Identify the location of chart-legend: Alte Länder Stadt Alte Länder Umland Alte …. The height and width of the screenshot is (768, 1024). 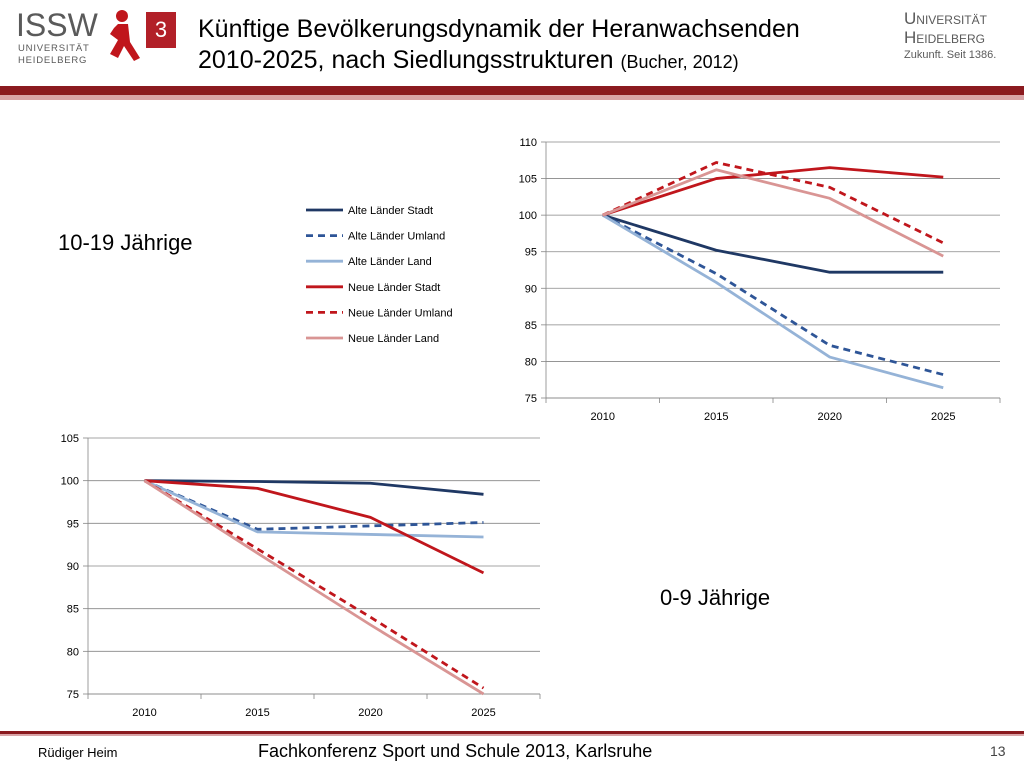
(379, 275).